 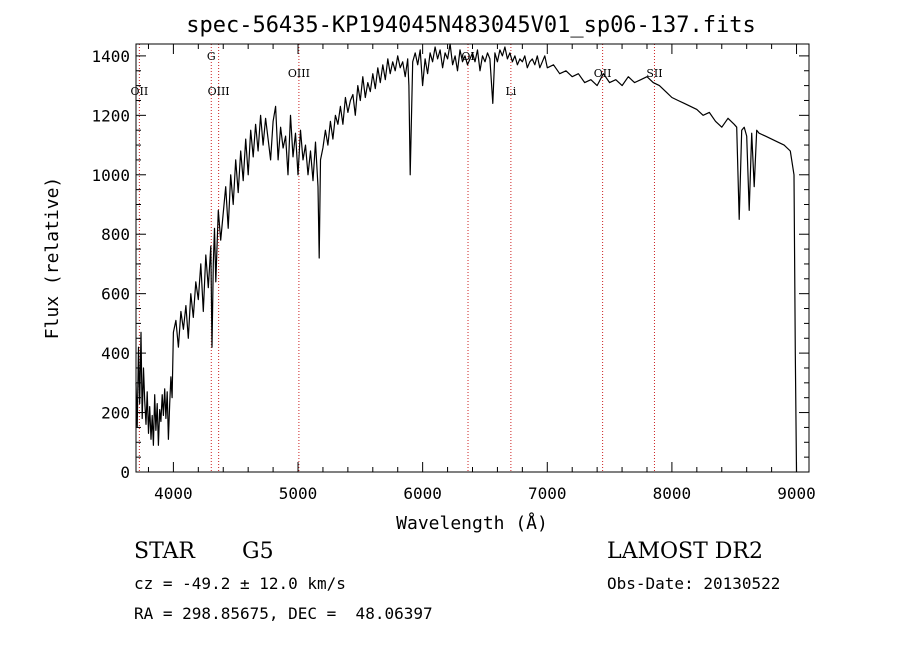 What do you see at coordinates (240, 583) in the screenshot?
I see `redshift-cz: cz = -49.2 ± 12.0 km/s` at bounding box center [240, 583].